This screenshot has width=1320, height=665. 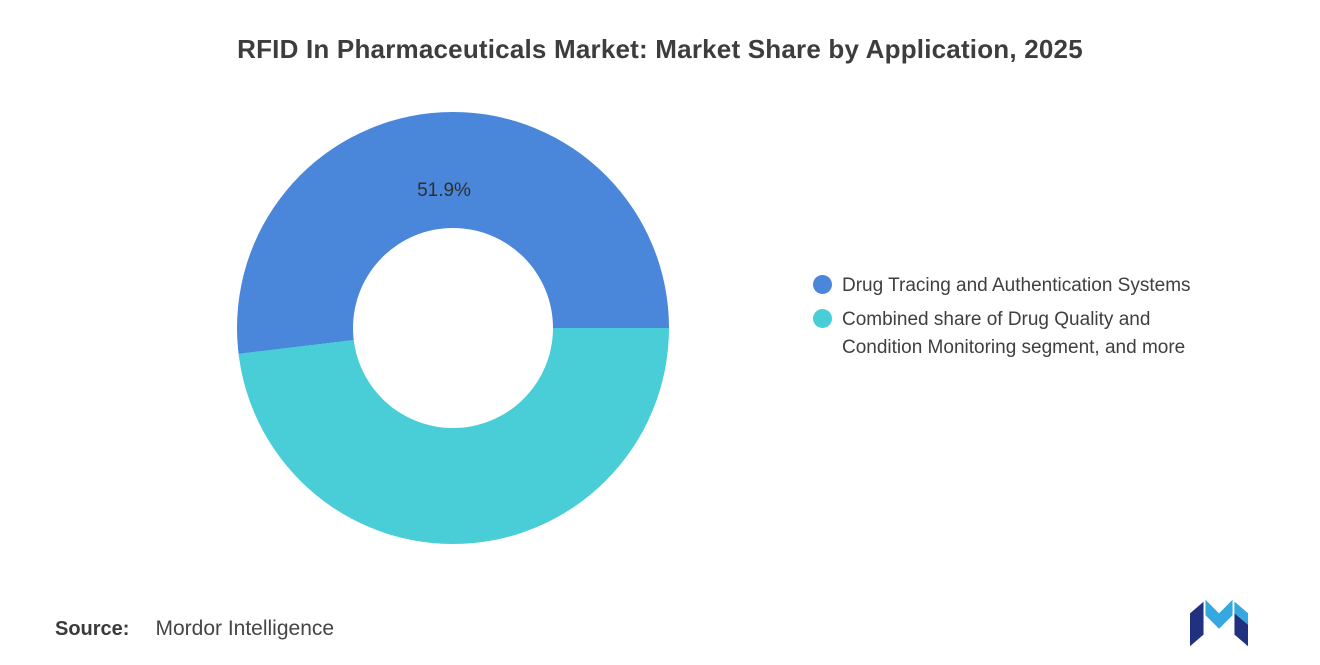 What do you see at coordinates (92, 629) in the screenshot?
I see `source-label: Source:` at bounding box center [92, 629].